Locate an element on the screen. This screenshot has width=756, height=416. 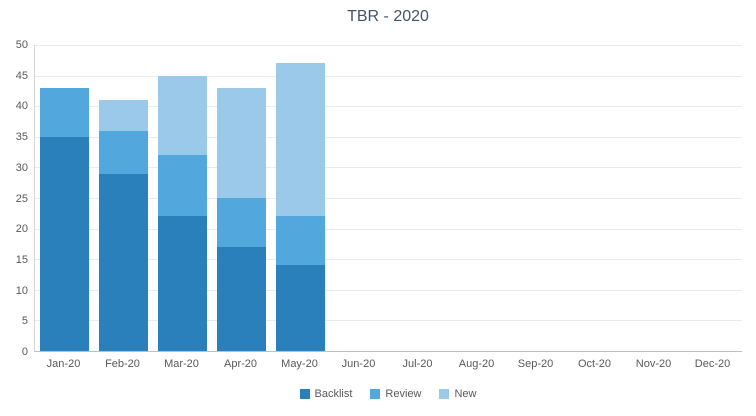
x-tick-label: Sep-20 is located at coordinates (535, 364).